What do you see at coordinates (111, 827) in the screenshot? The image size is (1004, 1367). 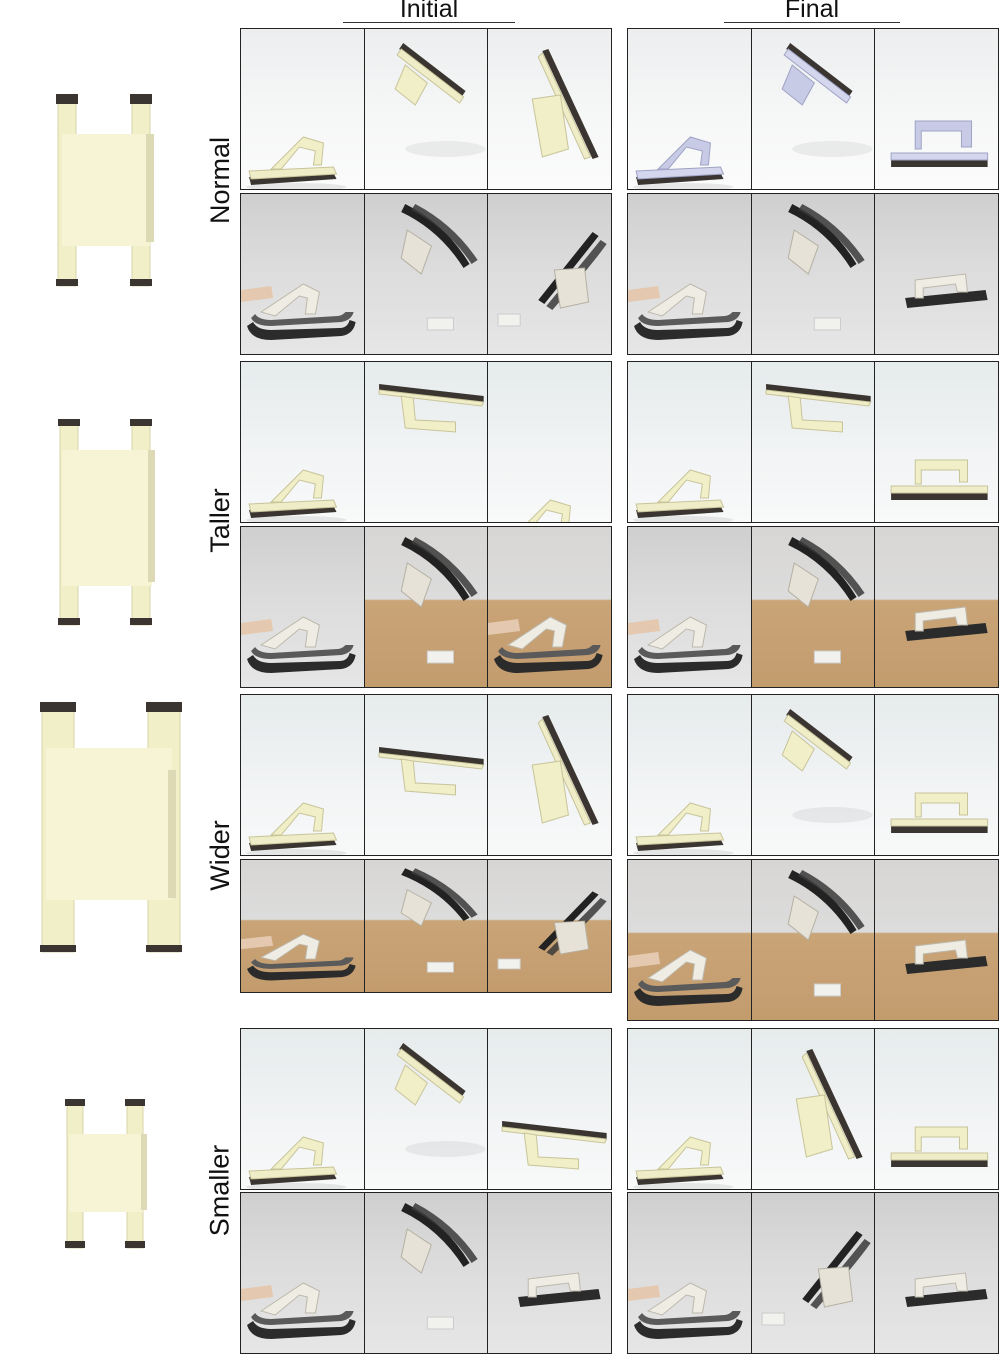 I see `model-wider` at bounding box center [111, 827].